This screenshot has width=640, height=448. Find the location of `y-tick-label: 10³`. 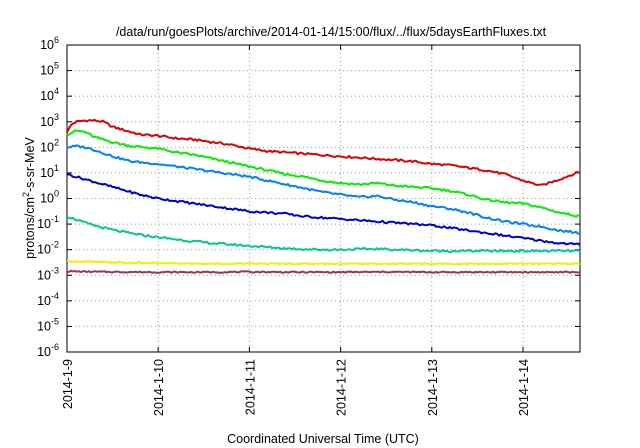

y-tick-label: 10³ is located at coordinates (49, 120).